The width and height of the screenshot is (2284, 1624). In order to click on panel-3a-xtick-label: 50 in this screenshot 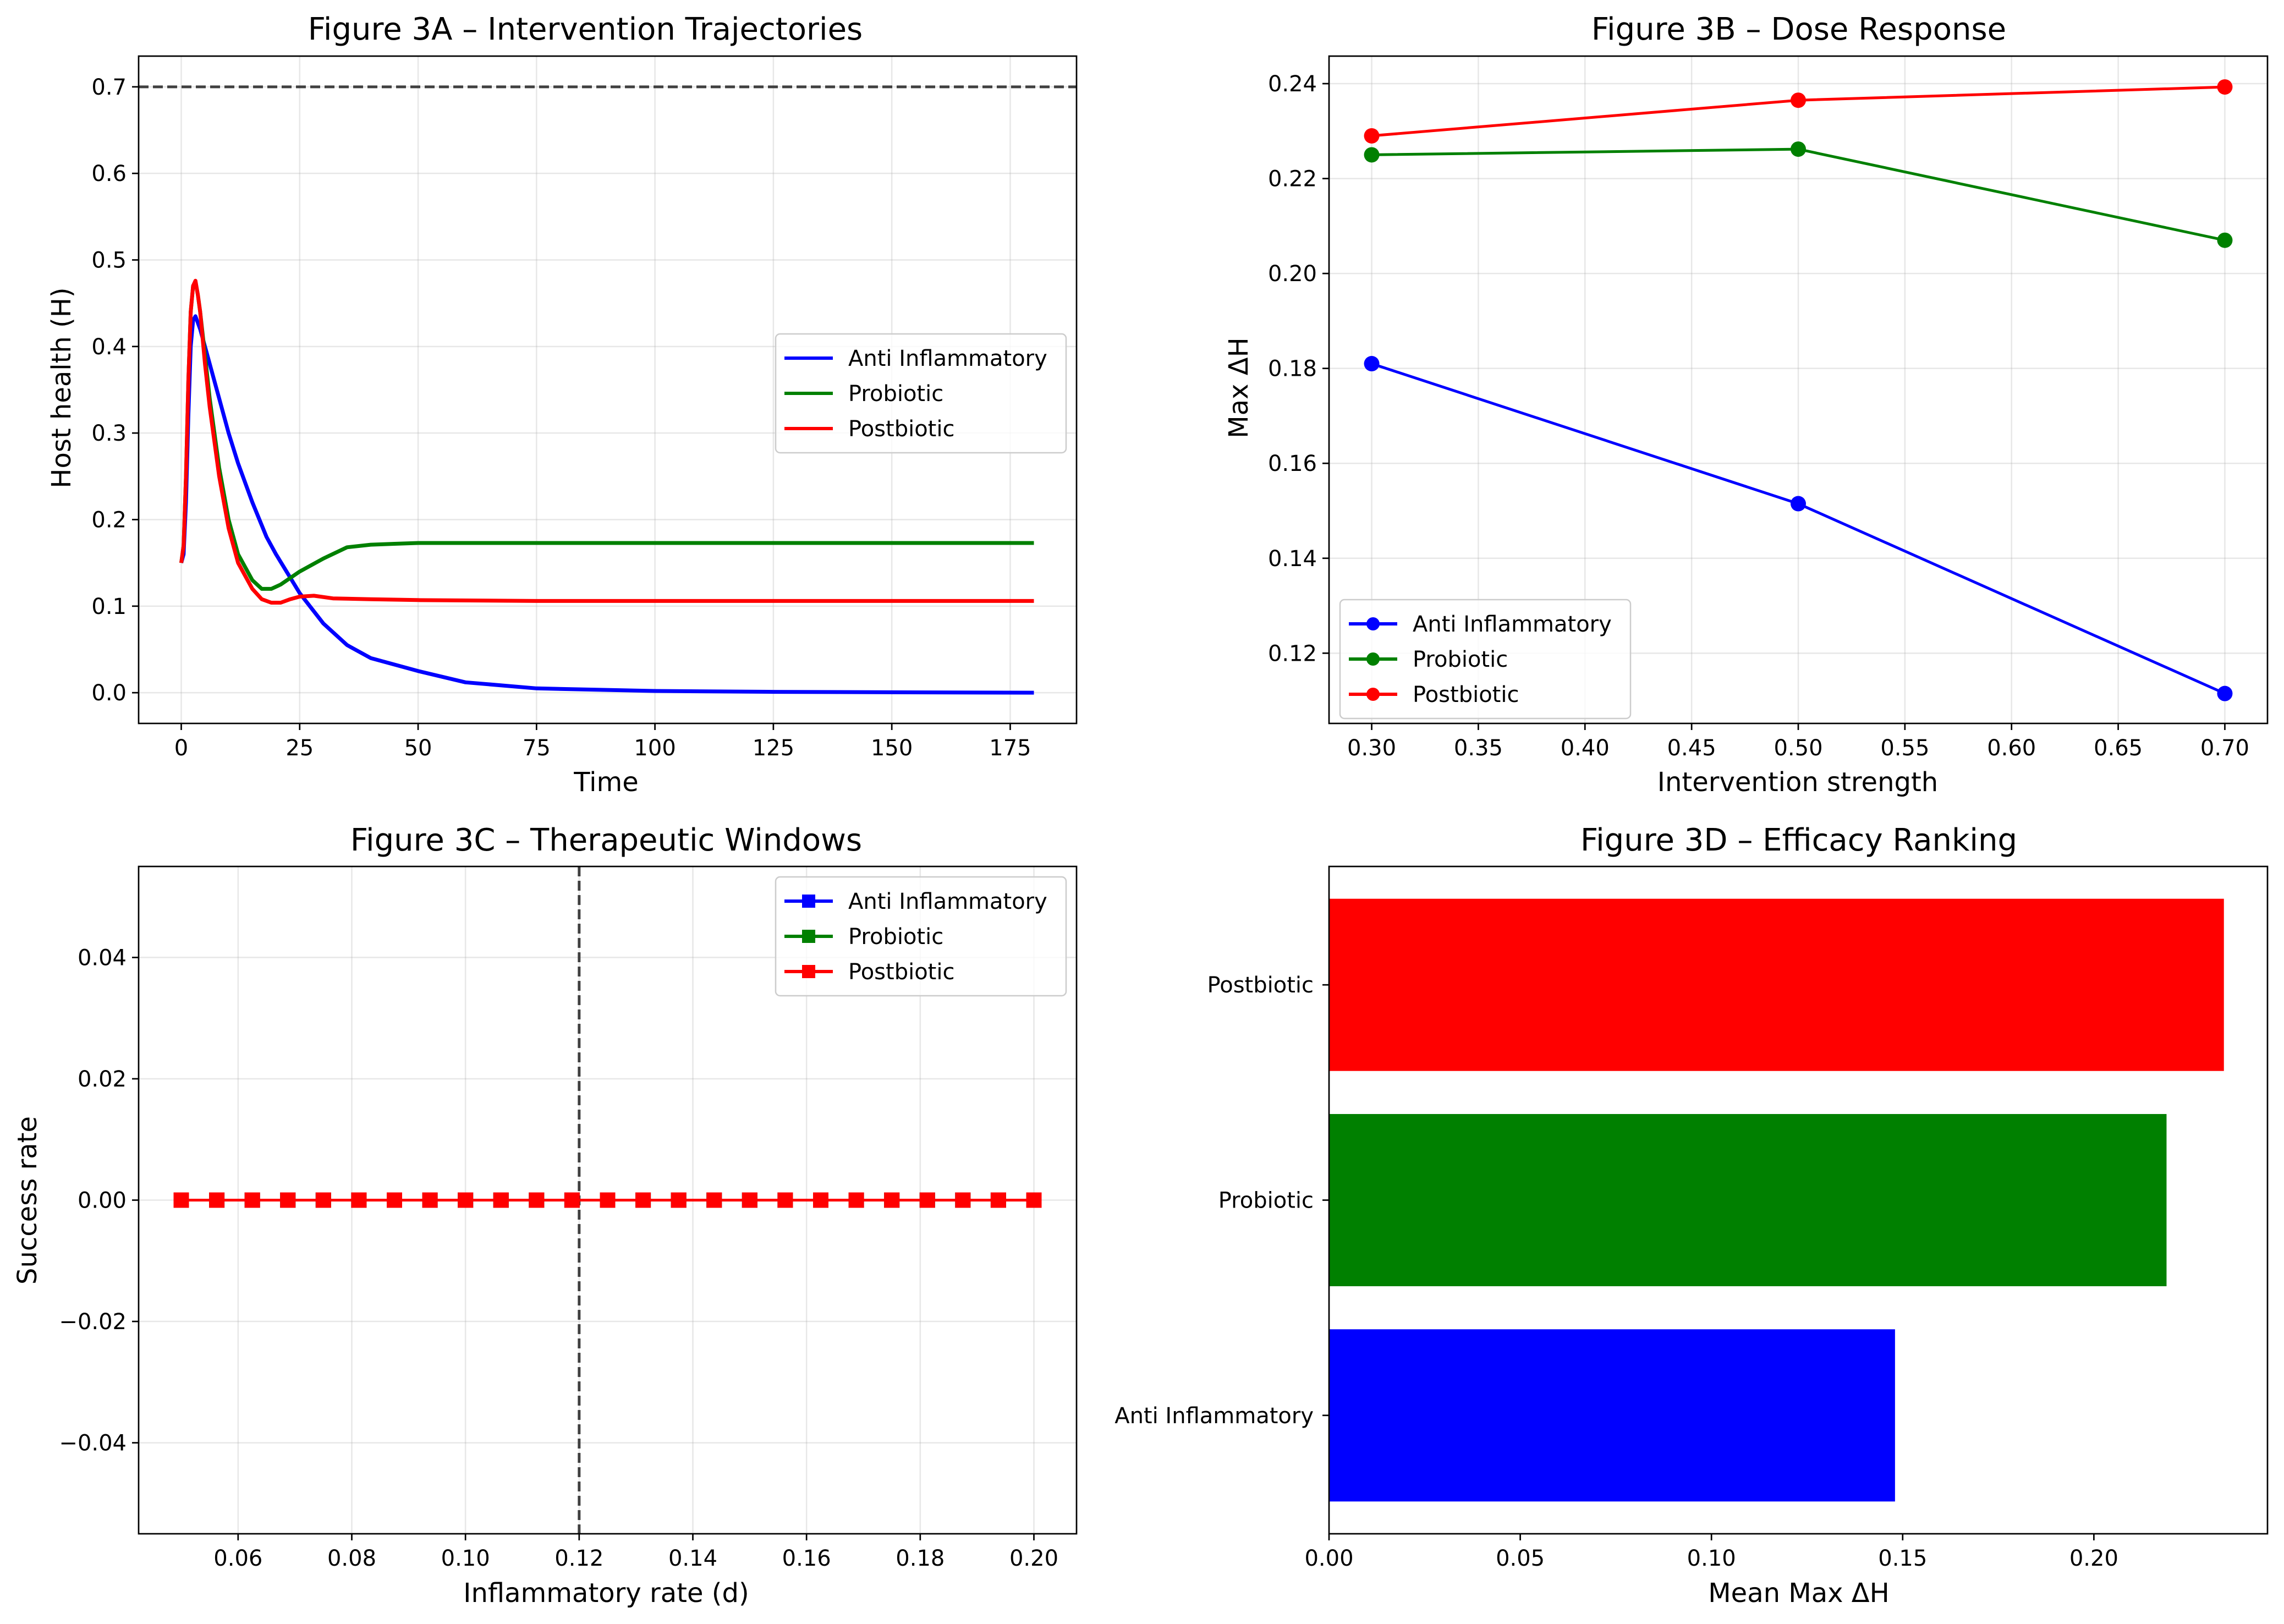, I will do `click(418, 748)`.